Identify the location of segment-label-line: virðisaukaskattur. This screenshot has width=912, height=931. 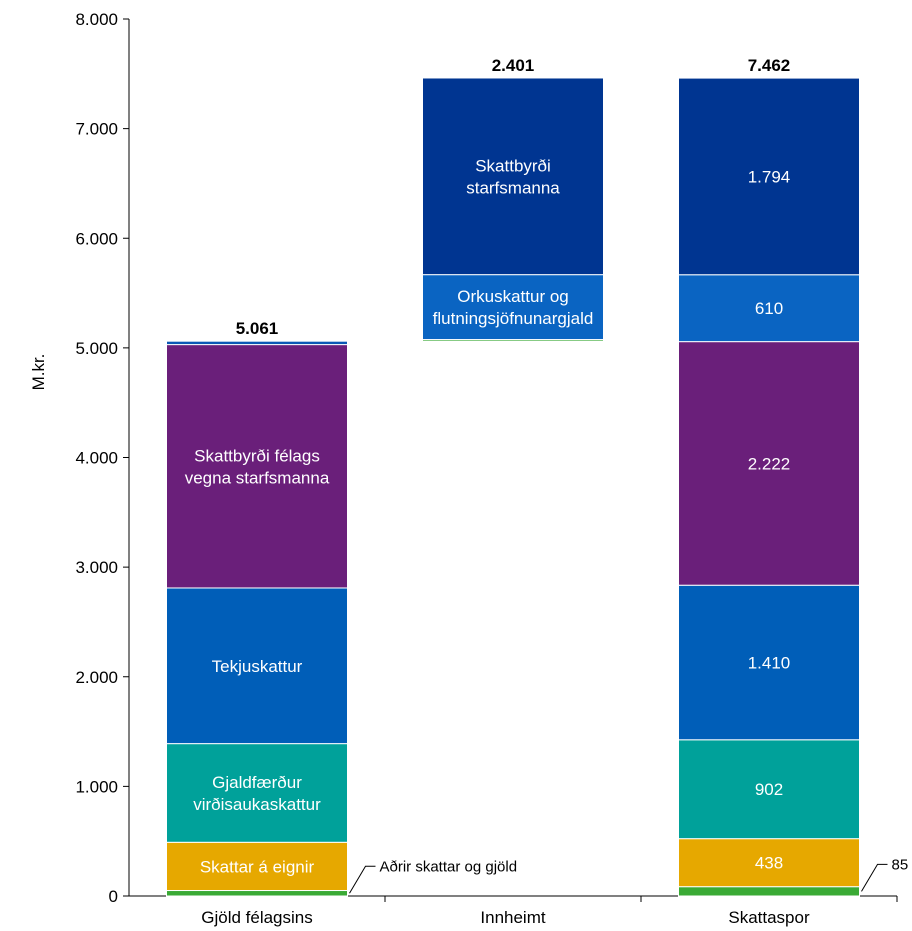
(257, 804).